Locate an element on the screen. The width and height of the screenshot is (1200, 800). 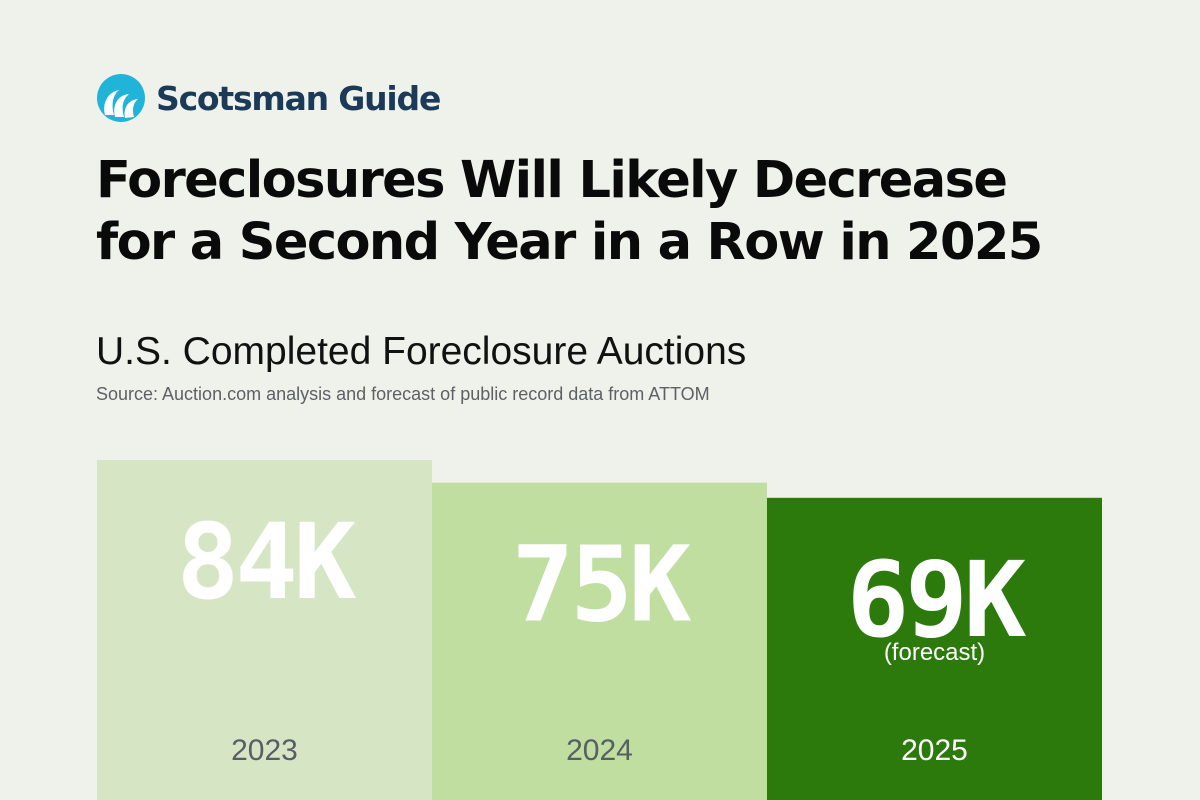
chart-title: U.S. Completed Foreclosure Auctions is located at coordinates (421, 351).